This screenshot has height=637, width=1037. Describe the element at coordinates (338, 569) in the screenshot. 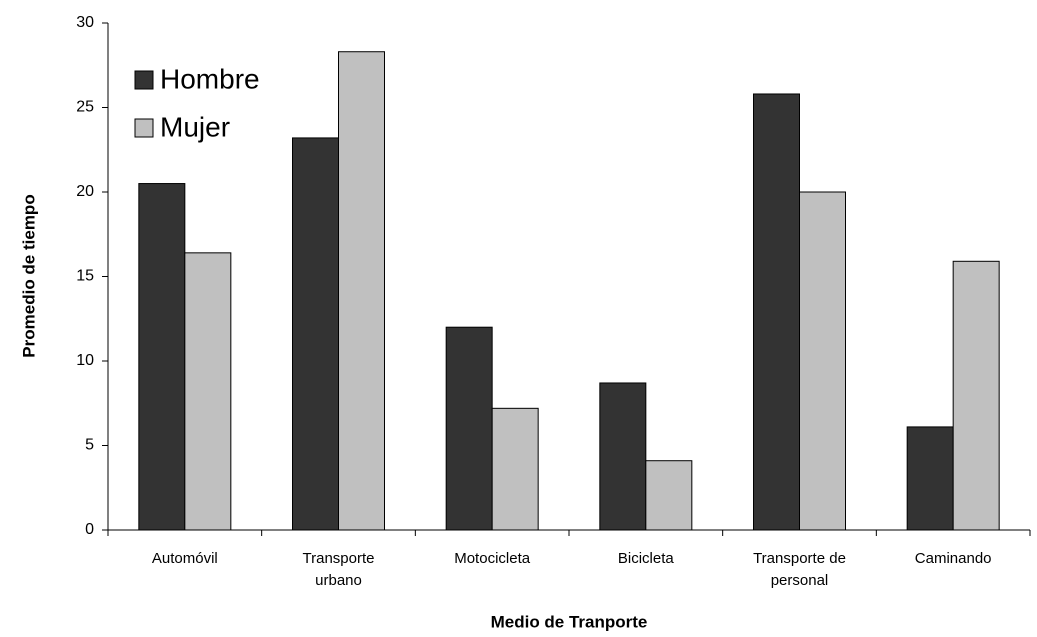

I see `x-tick-label: Transporte urbano` at that location.